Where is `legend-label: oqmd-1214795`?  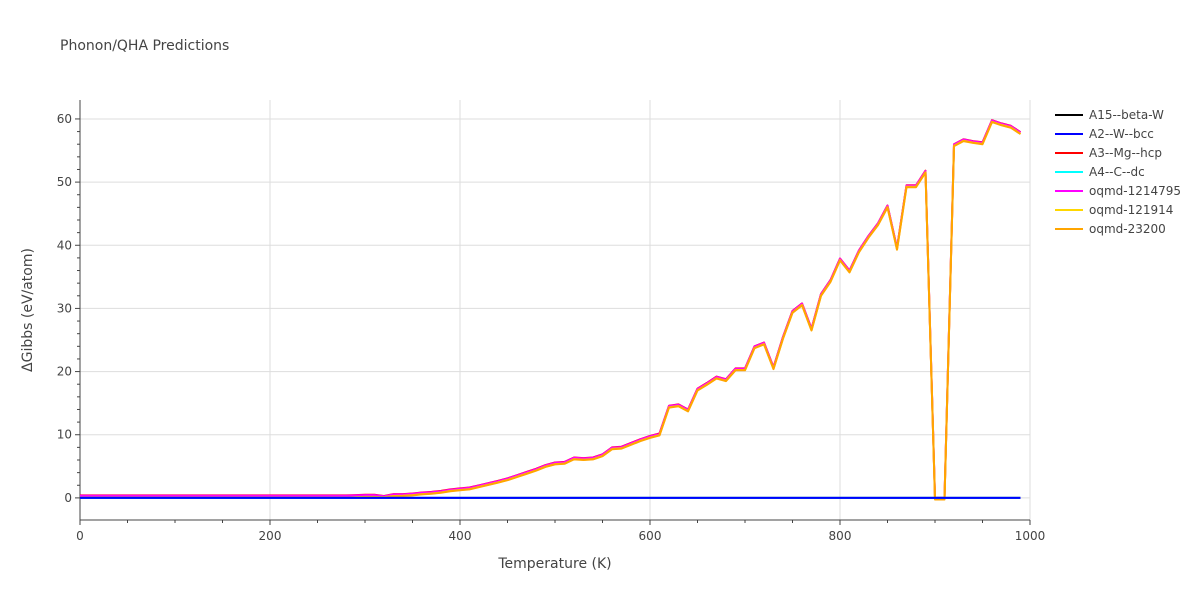
legend-label: oqmd-1214795 is located at coordinates (1135, 191).